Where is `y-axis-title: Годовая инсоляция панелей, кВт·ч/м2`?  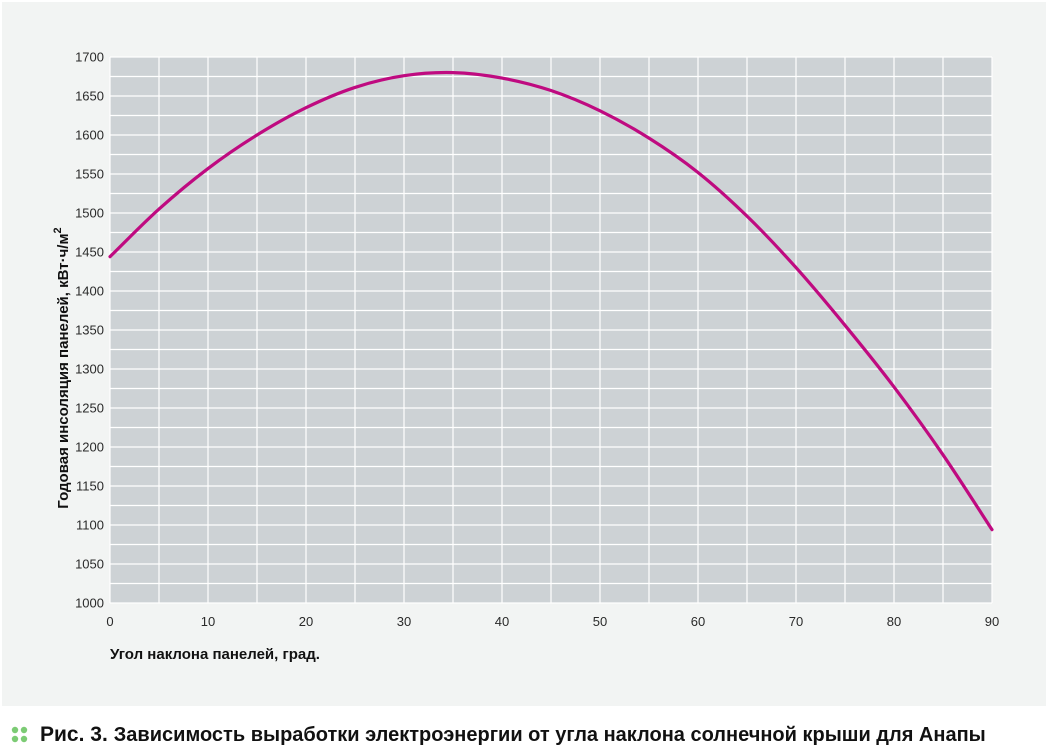 y-axis-title: Годовая инсоляция панелей, кВт·ч/м2 is located at coordinates (62, 367).